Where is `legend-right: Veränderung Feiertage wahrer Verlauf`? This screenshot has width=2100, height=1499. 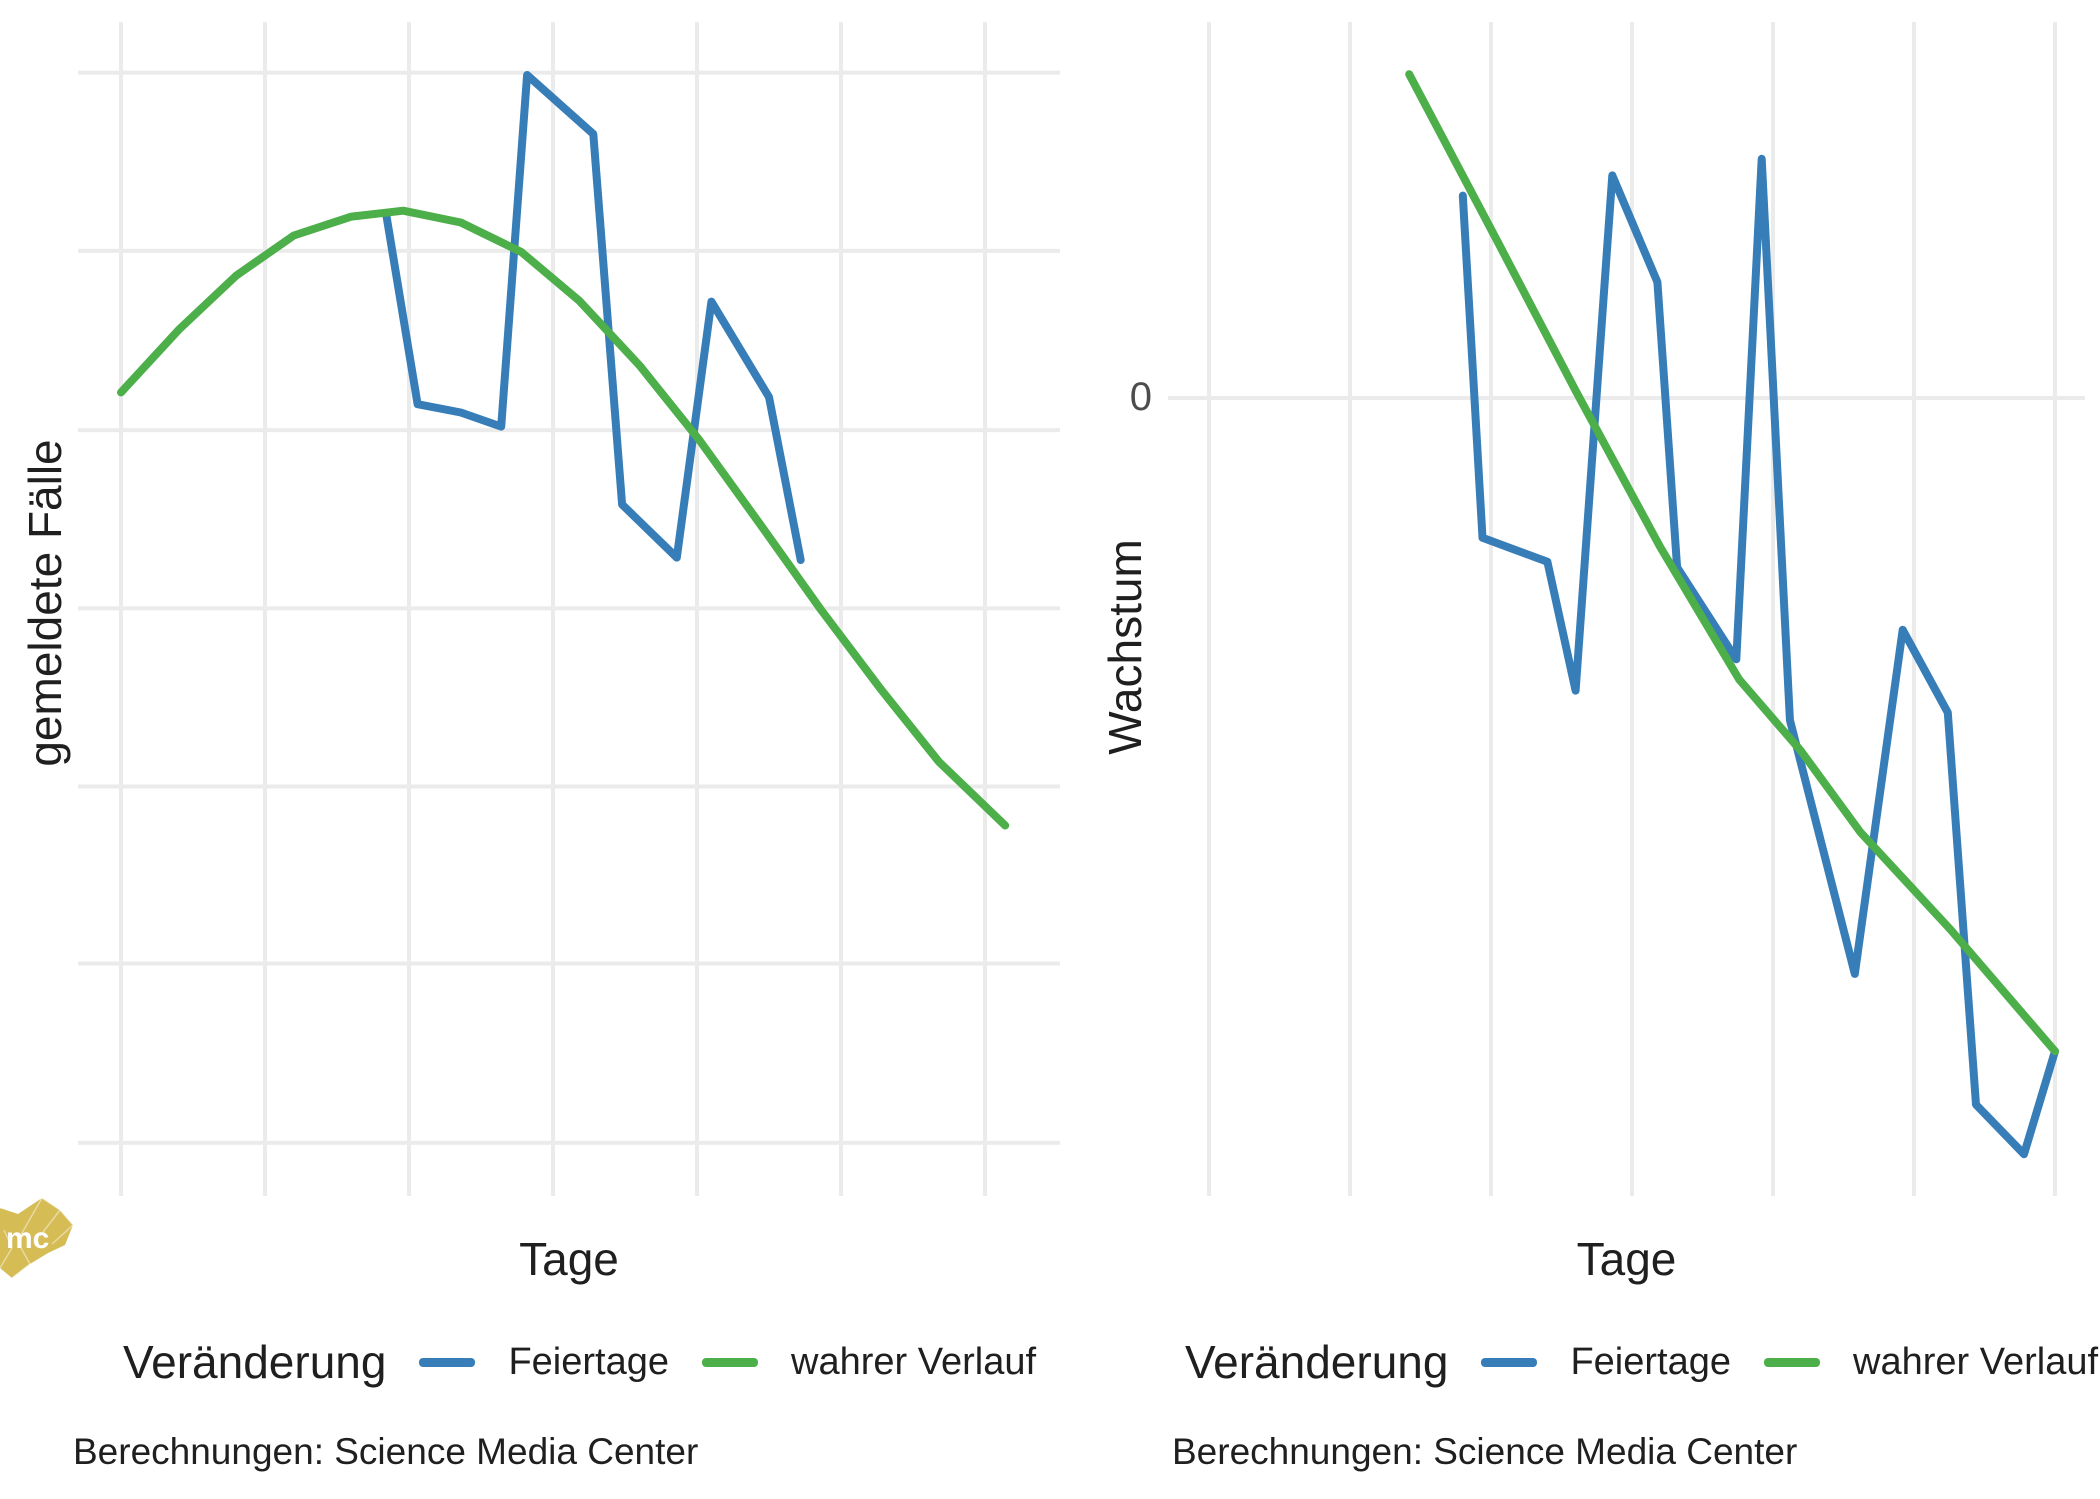
legend-right: Veränderung Feiertage wahrer Verlauf is located at coordinates (1641, 1362).